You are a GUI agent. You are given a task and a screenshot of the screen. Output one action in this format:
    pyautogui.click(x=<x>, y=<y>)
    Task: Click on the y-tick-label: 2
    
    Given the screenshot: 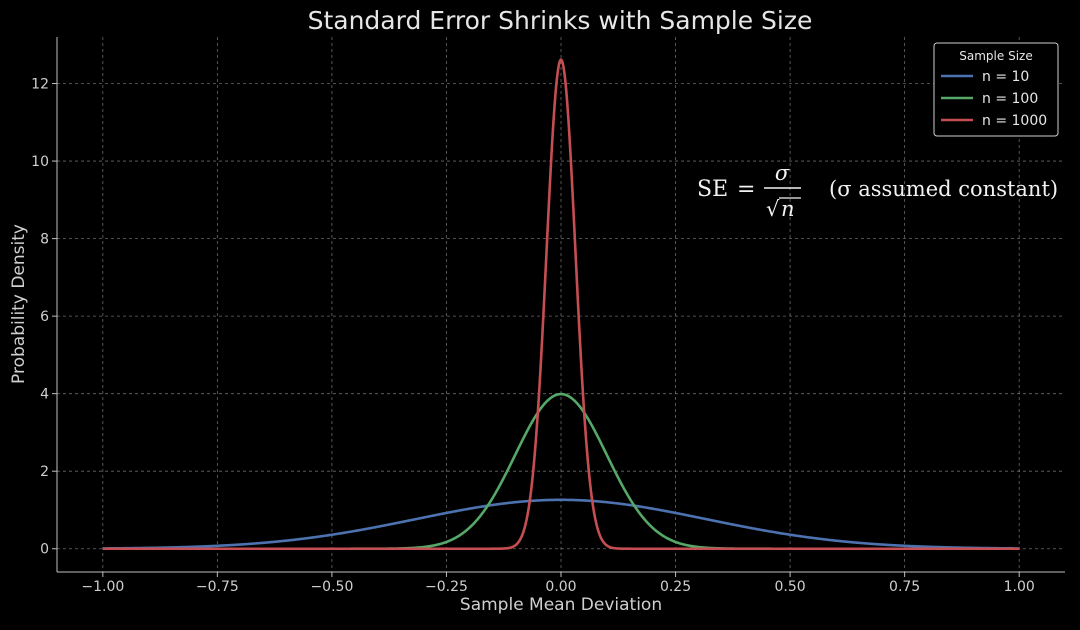 What is the action you would take?
    pyautogui.click(x=44, y=472)
    